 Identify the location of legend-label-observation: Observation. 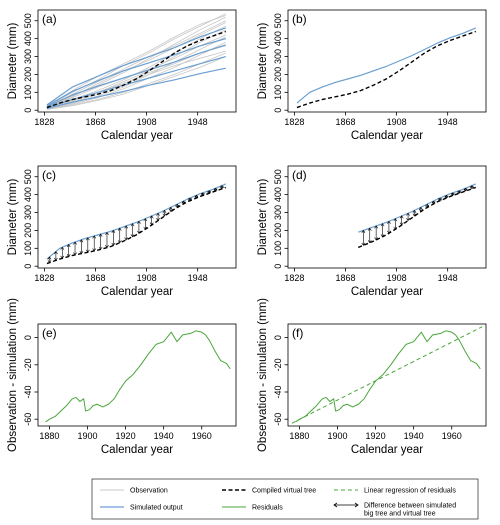
(149, 491).